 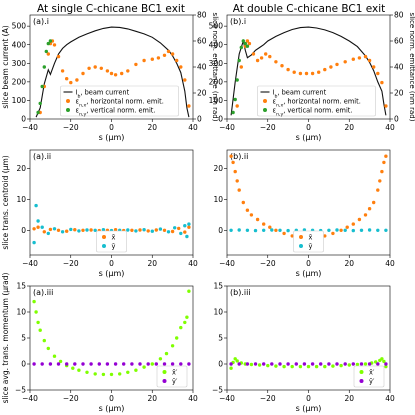 I want to click on panel-label: (a).iii, so click(x=43, y=292).